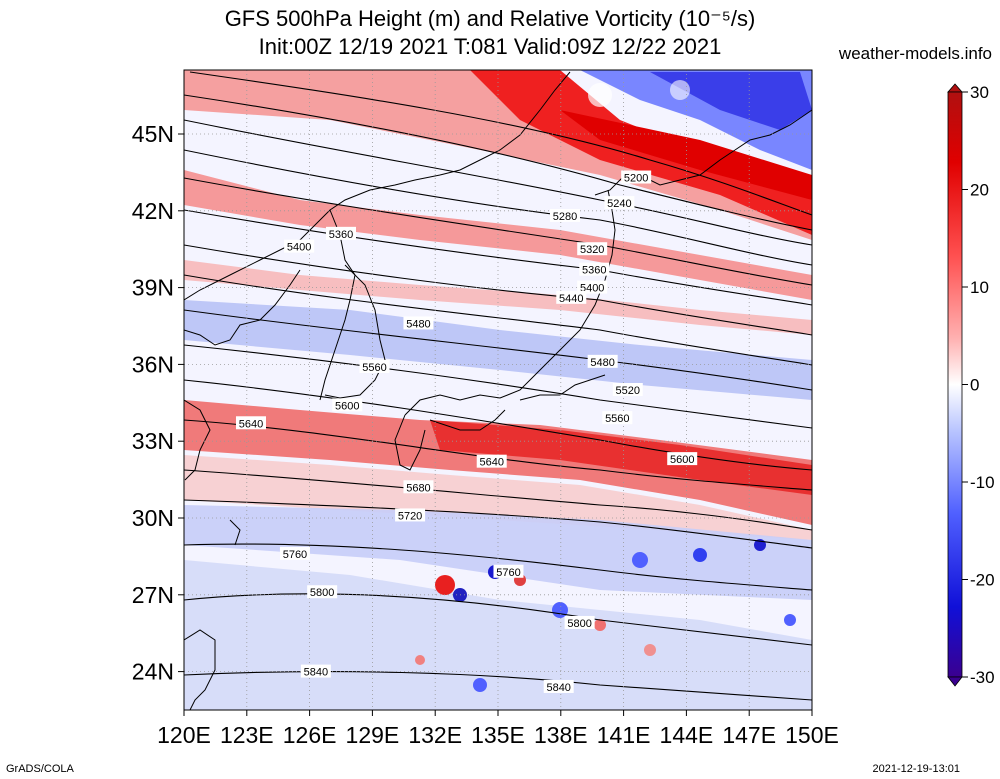 The height and width of the screenshot is (779, 1000). What do you see at coordinates (158, 403) in the screenshot?
I see `latitude-axis: 45N 42N 39N 36N 33N 30N 27N 24N` at bounding box center [158, 403].